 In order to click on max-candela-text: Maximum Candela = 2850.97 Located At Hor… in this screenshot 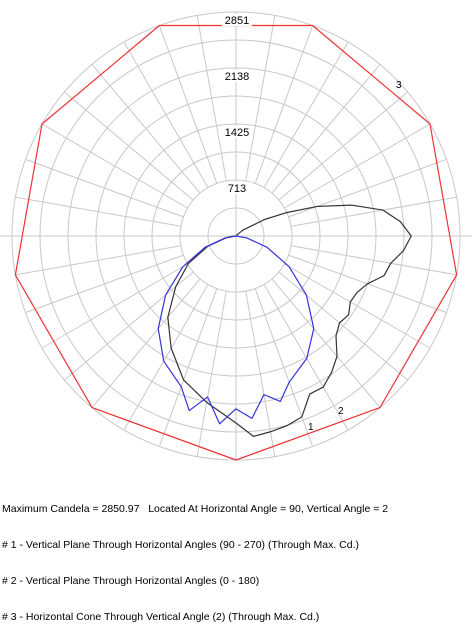, I will do `click(195, 509)`.